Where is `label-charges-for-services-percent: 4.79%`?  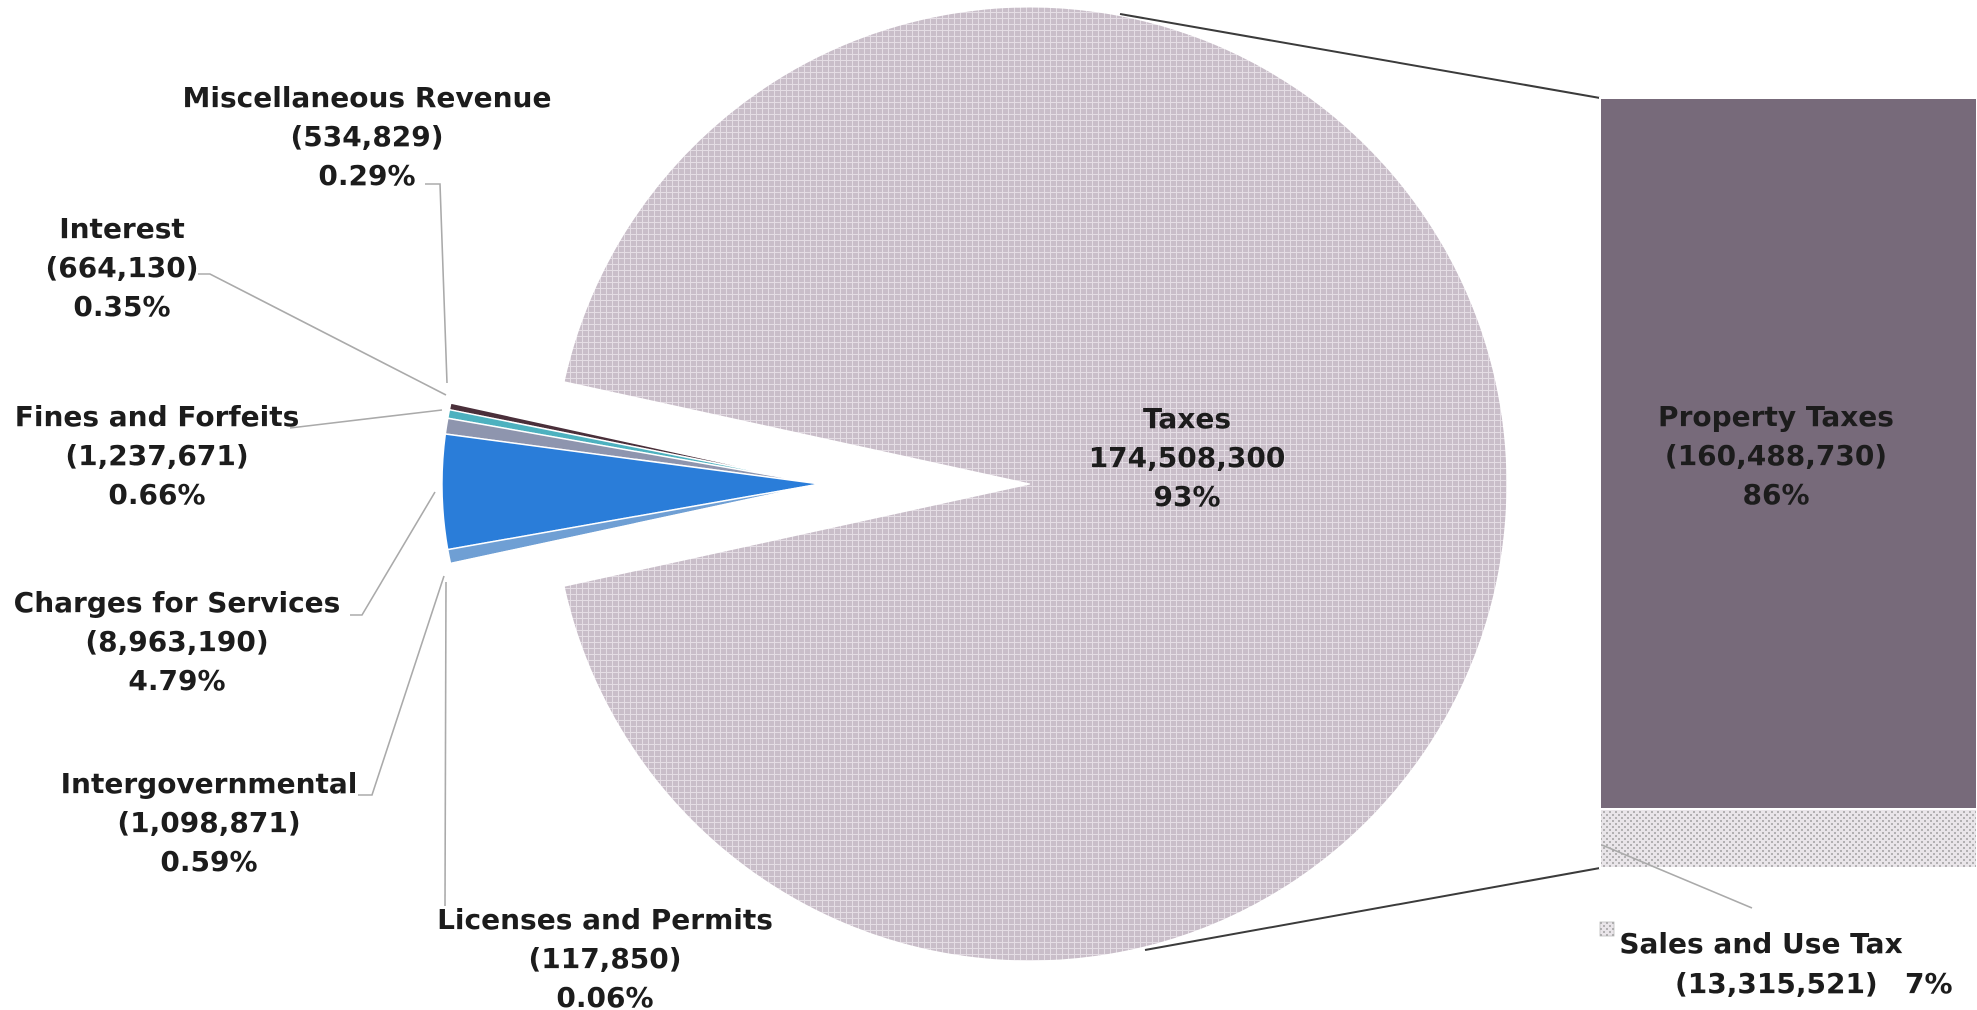 label-charges-for-services-percent: 4.79% is located at coordinates (176, 680).